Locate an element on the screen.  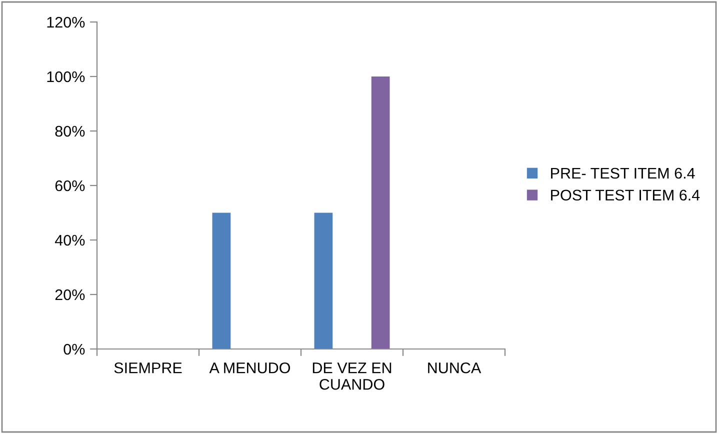
y-tick-label: 20% is located at coordinates (70, 294).